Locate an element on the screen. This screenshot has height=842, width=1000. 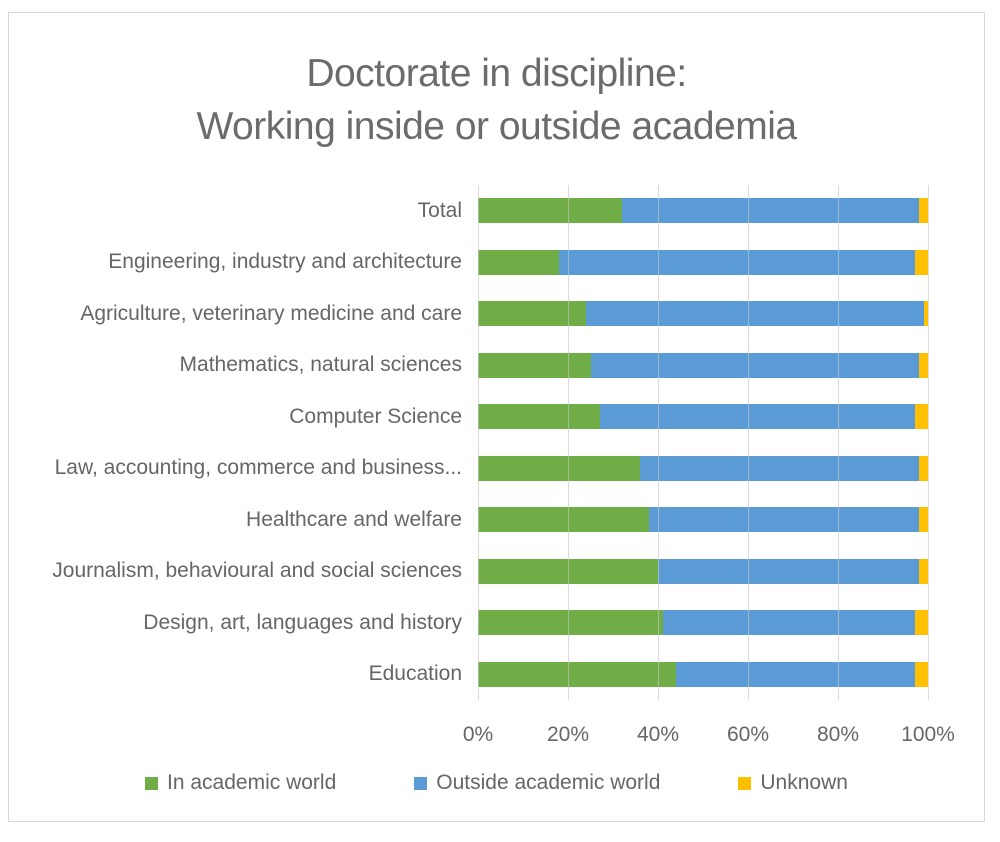
legend-item-outside-academic-world: Outside academic world is located at coordinates (537, 783).